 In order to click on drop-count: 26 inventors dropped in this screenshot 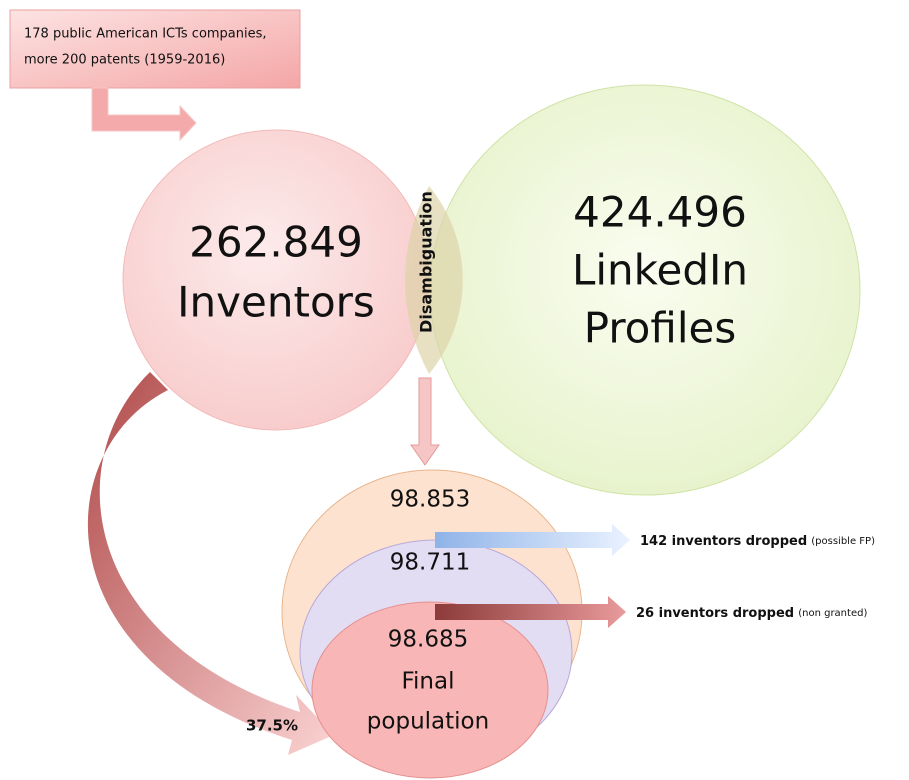, I will do `click(715, 613)`.